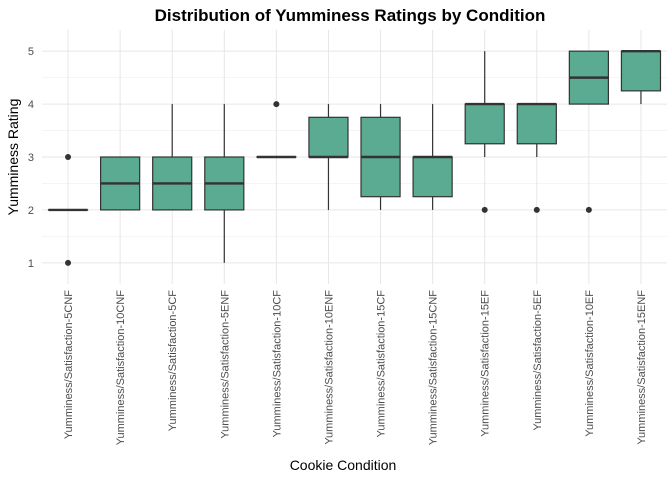 Image resolution: width=672 pixels, height=480 pixels. I want to click on x-tick-label: Yumminess/Satisfaction-10ENF, so click(329, 367).